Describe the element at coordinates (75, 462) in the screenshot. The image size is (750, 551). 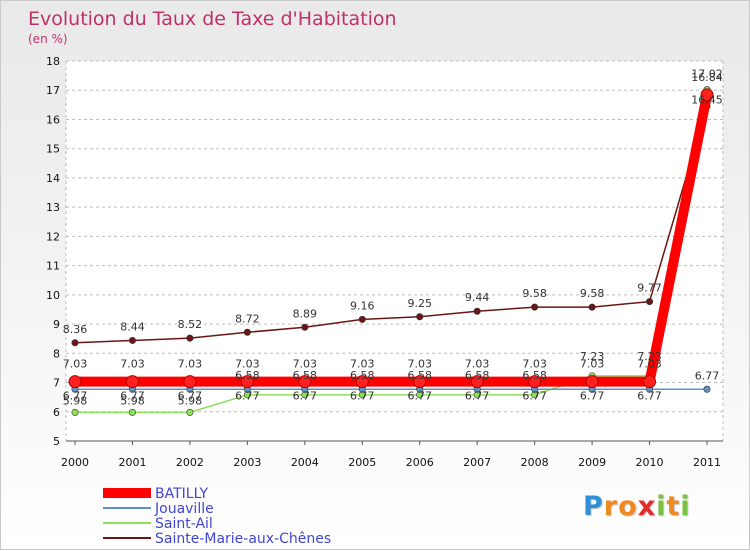
I see `x-tick-label: 2000` at that location.